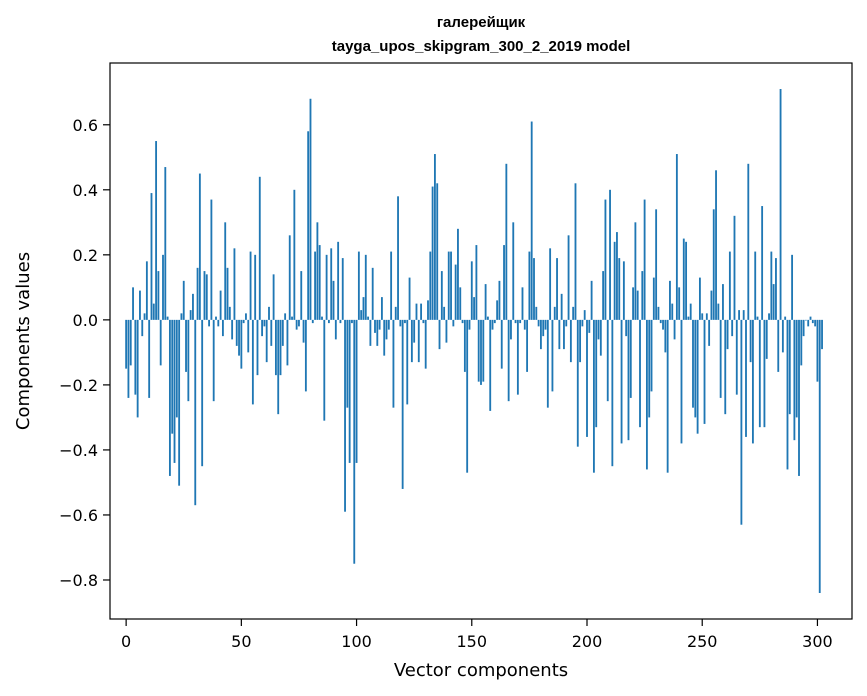 The height and width of the screenshot is (696, 867). Describe the element at coordinates (587, 641) in the screenshot. I see `x-tick-label: 200` at that location.